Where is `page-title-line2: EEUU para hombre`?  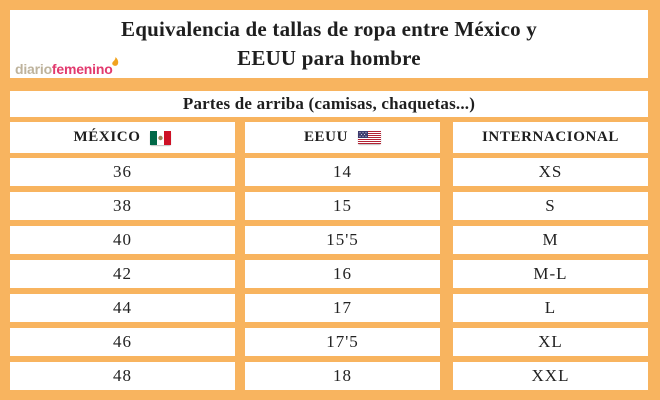
page-title-line2: EEUU para hombre is located at coordinates (329, 58).